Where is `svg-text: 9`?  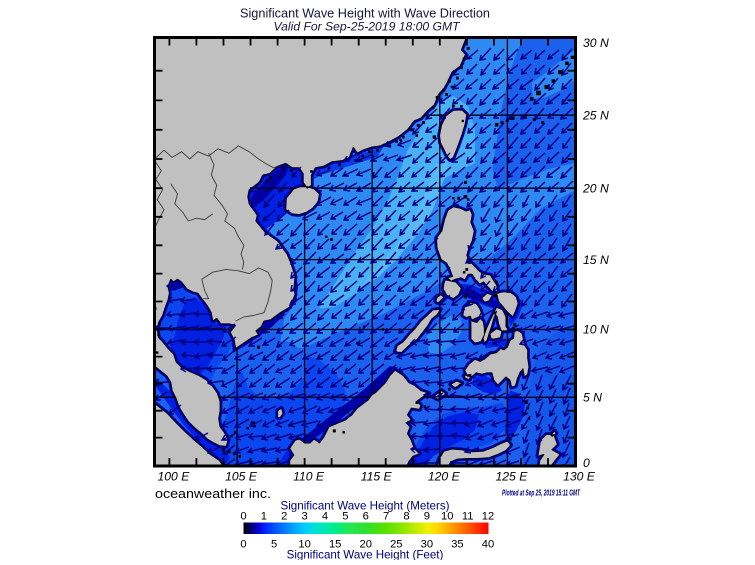 svg-text: 9 is located at coordinates (427, 517).